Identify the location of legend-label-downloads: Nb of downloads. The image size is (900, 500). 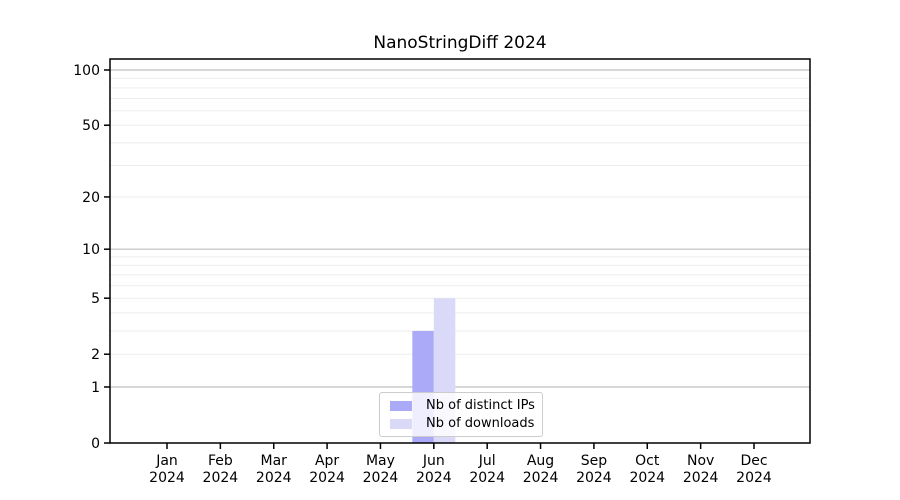
(480, 423).